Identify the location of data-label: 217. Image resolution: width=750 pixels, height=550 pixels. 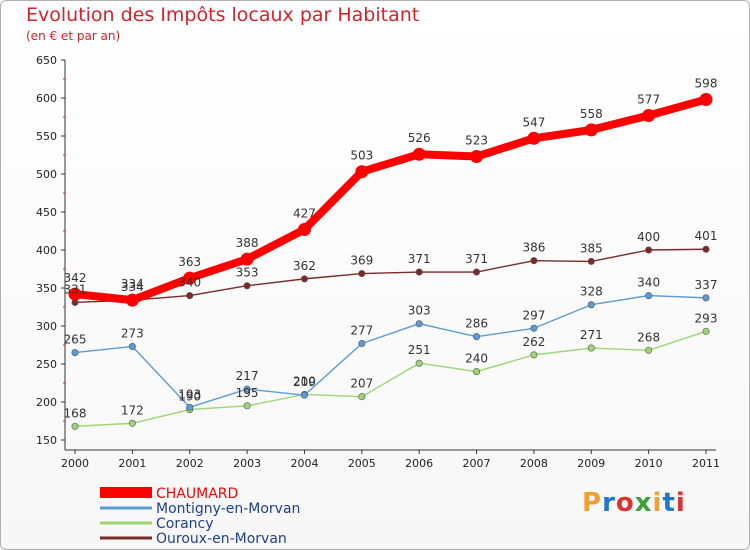
(247, 376).